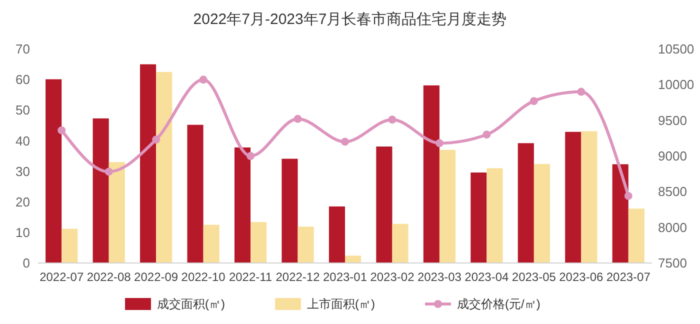 Image resolution: width=700 pixels, height=324 pixels. I want to click on legend-label: 成交价格(元/㎡), so click(498, 304).